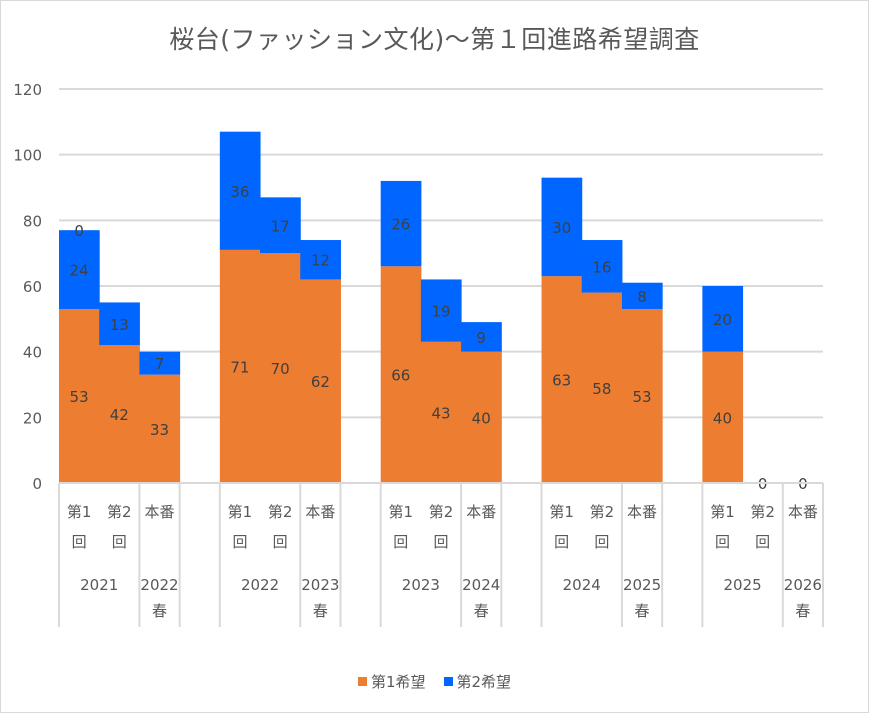 This screenshot has height=713, width=869. What do you see at coordinates (32, 353) in the screenshot?
I see `y-tick-label: 40` at bounding box center [32, 353].